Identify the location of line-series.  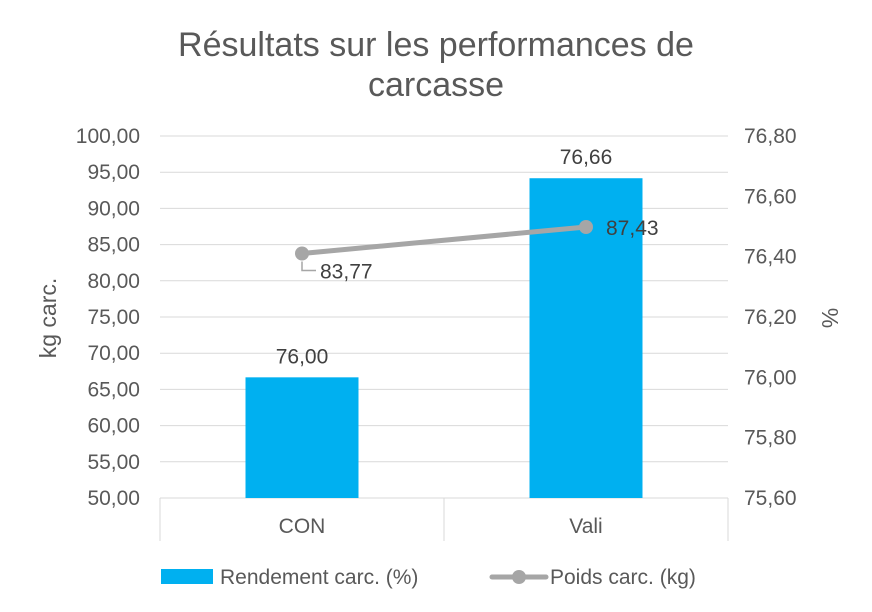
(444, 246).